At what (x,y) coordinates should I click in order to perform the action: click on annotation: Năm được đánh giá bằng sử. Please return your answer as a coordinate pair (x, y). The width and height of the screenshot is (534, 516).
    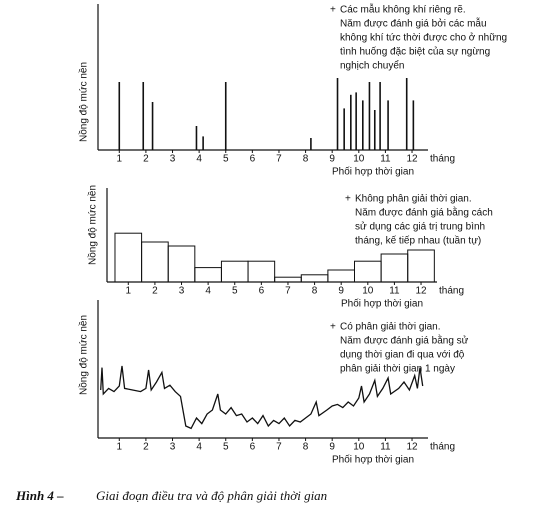
    Looking at the image, I should click on (404, 340).